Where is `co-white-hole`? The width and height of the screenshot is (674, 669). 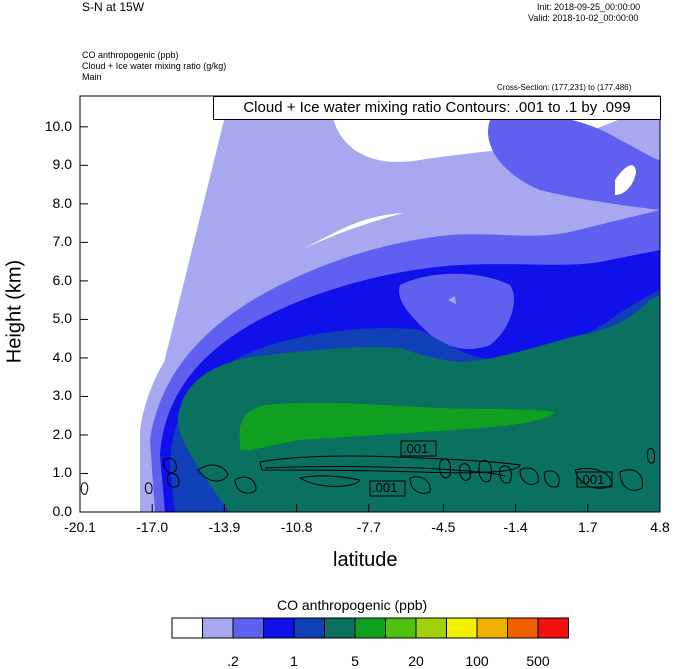 co-white-hole is located at coordinates (625, 180).